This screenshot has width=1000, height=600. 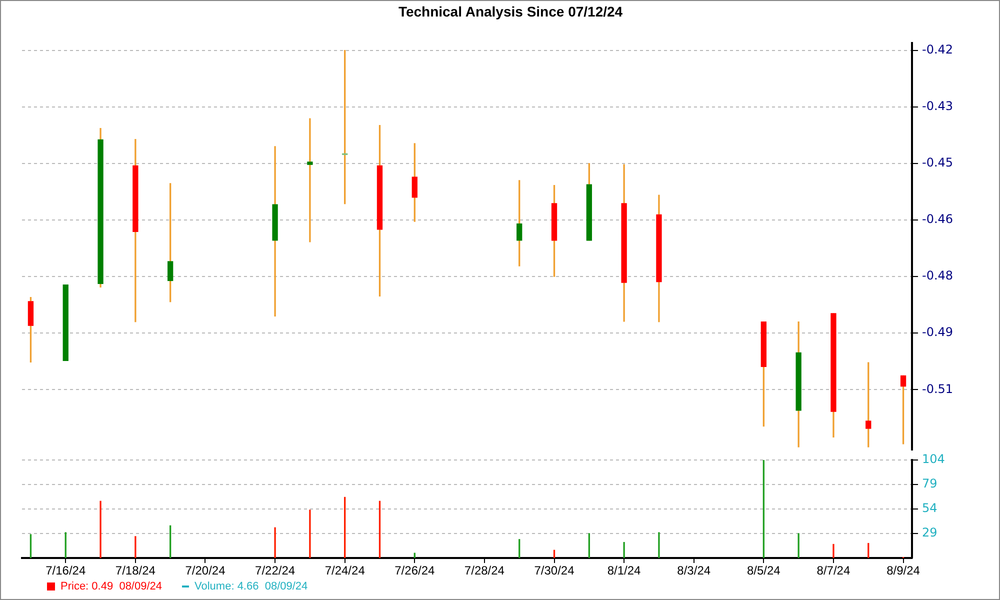 I want to click on legend-label: Price: 0.49 08/09/24, so click(x=111, y=586).